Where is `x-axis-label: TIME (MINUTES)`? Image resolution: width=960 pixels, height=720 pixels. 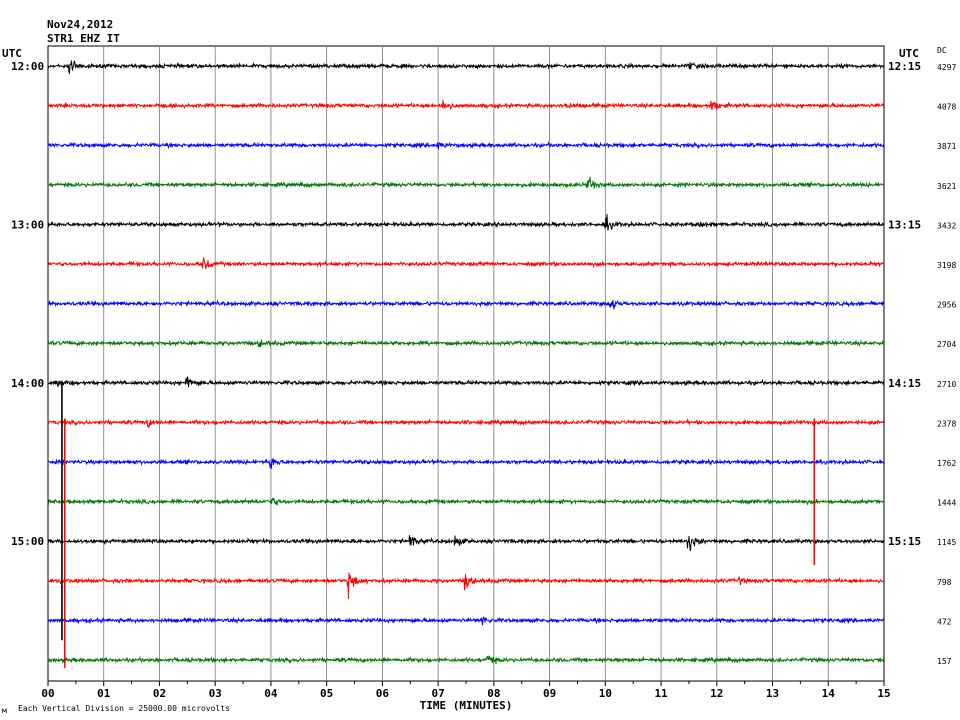 x-axis-label: TIME (MINUTES) is located at coordinates (466, 705).